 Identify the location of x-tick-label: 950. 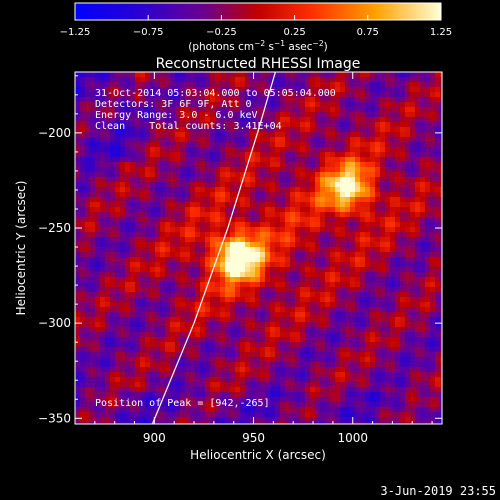
(253, 438).